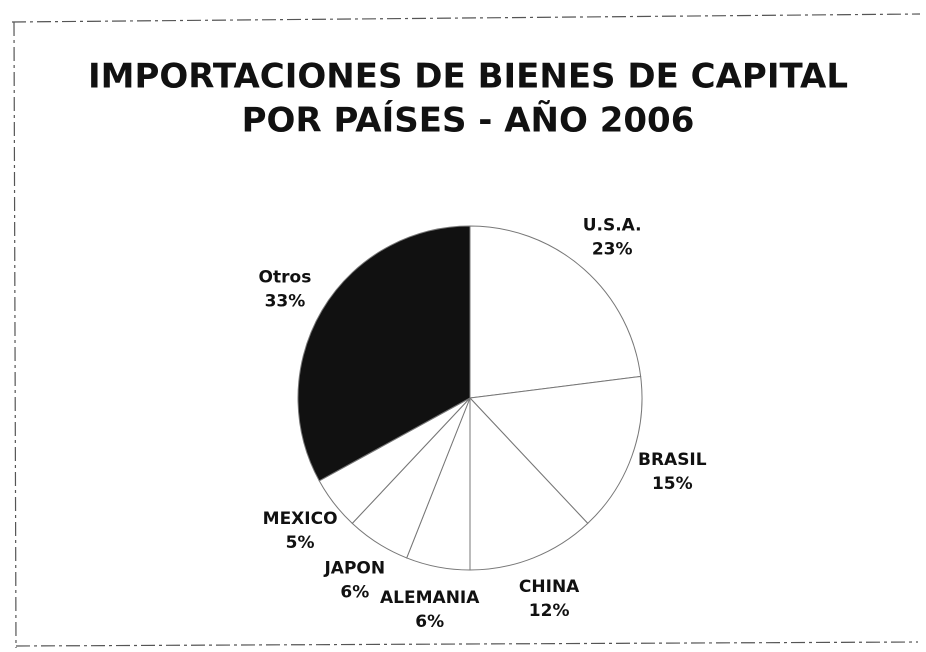 The width and height of the screenshot is (926, 652). I want to click on chart-title: POR PAÍSES - AÑO 2006, so click(468, 120).